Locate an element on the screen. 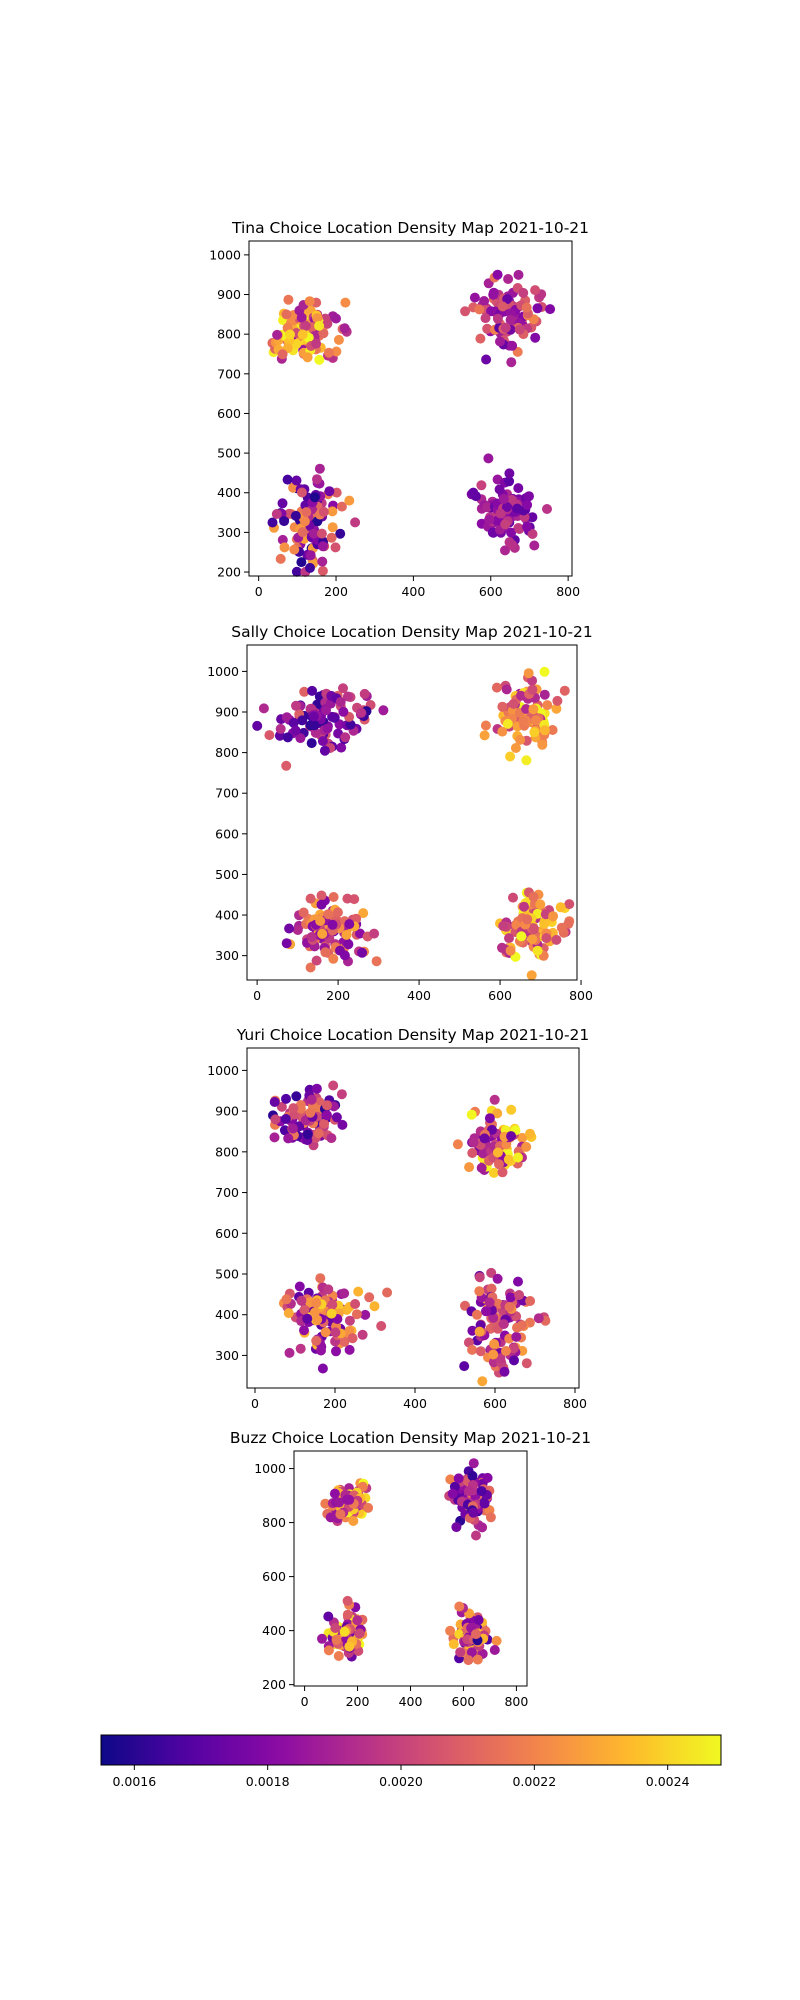 The width and height of the screenshot is (800, 2000). y-tick-label: 400 is located at coordinates (227, 1314).